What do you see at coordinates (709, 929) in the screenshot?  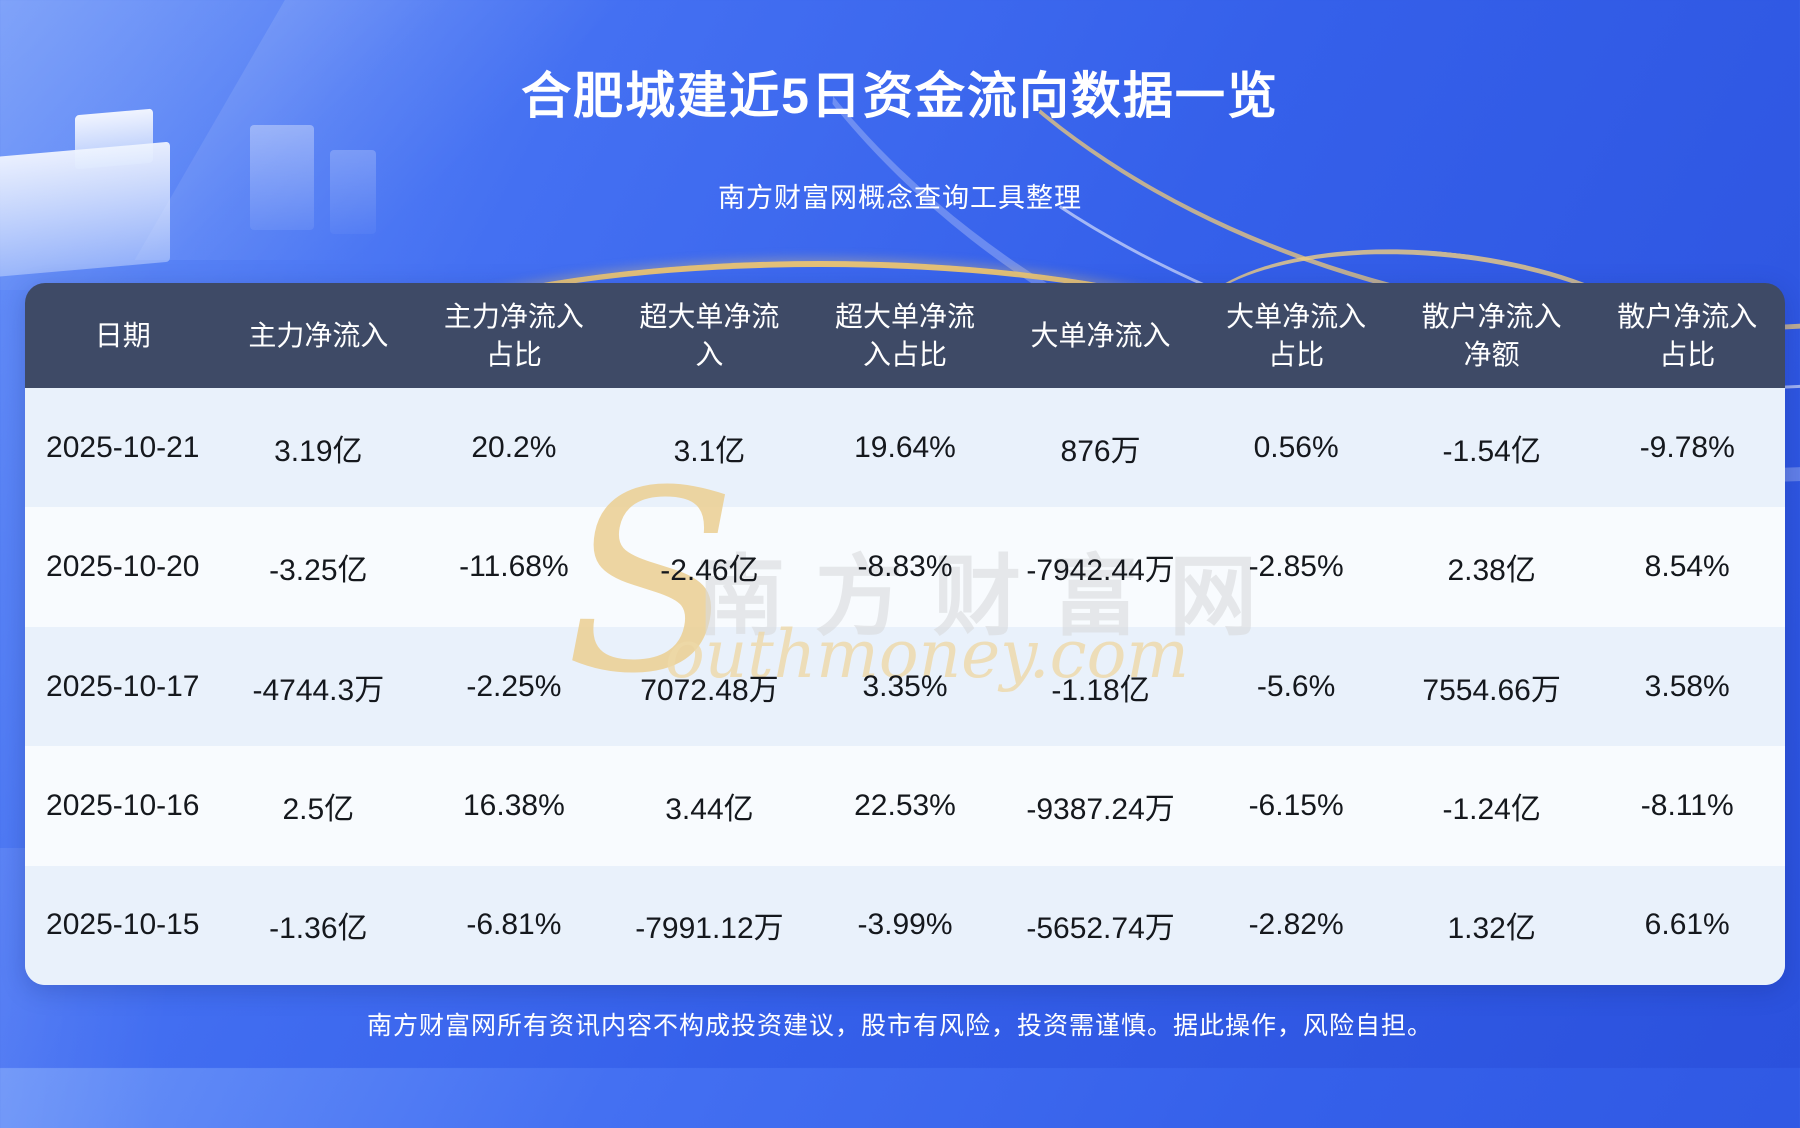 I see `table-cell: -7991.12万` at bounding box center [709, 929].